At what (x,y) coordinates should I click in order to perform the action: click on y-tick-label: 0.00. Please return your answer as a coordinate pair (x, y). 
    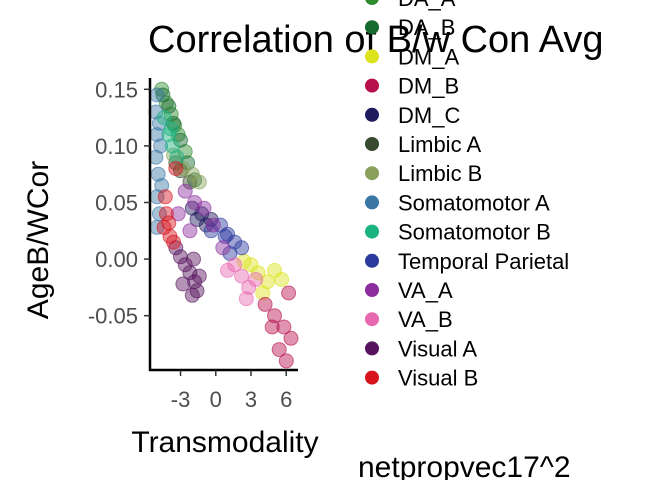
    Looking at the image, I should click on (116, 259).